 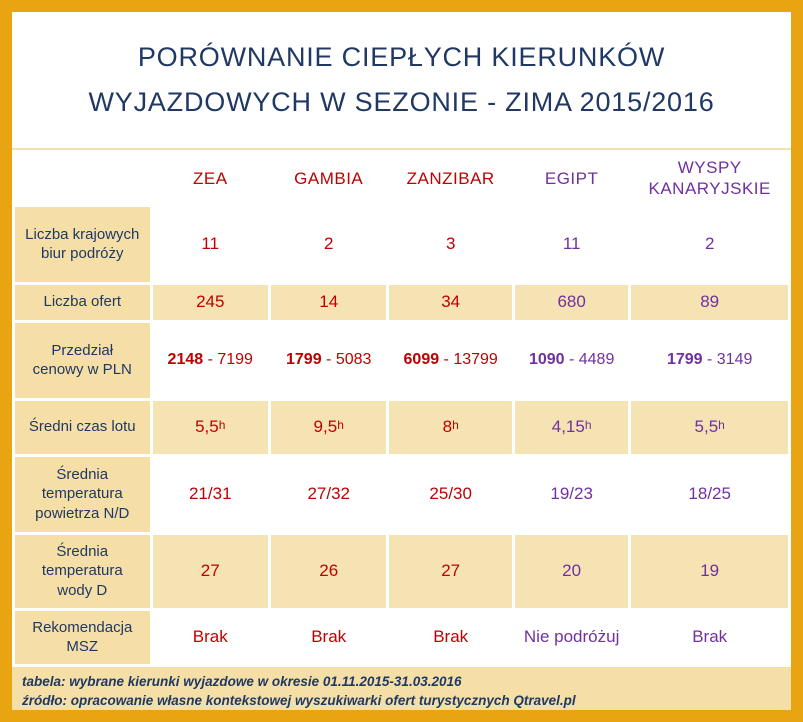 I want to click on value-cell: 20, so click(x=571, y=571).